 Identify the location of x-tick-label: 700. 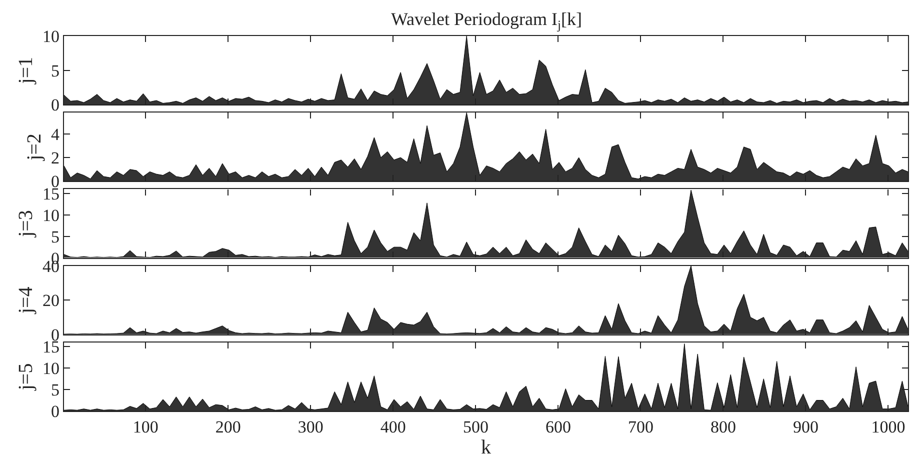
(641, 427).